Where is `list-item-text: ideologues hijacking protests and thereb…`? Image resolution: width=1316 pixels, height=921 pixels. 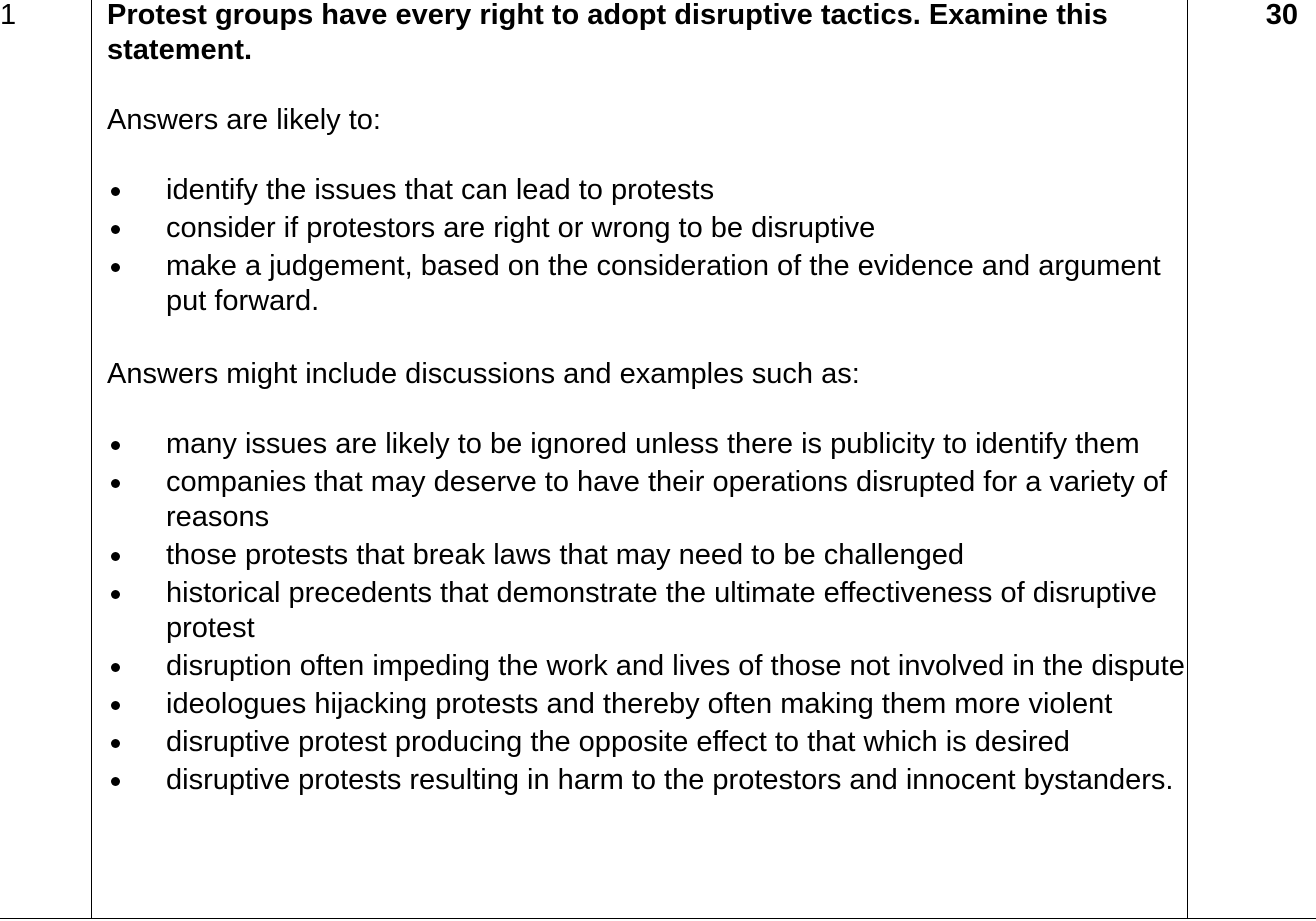
list-item-text: ideologues hijacking protests and thereb… is located at coordinates (639, 704).